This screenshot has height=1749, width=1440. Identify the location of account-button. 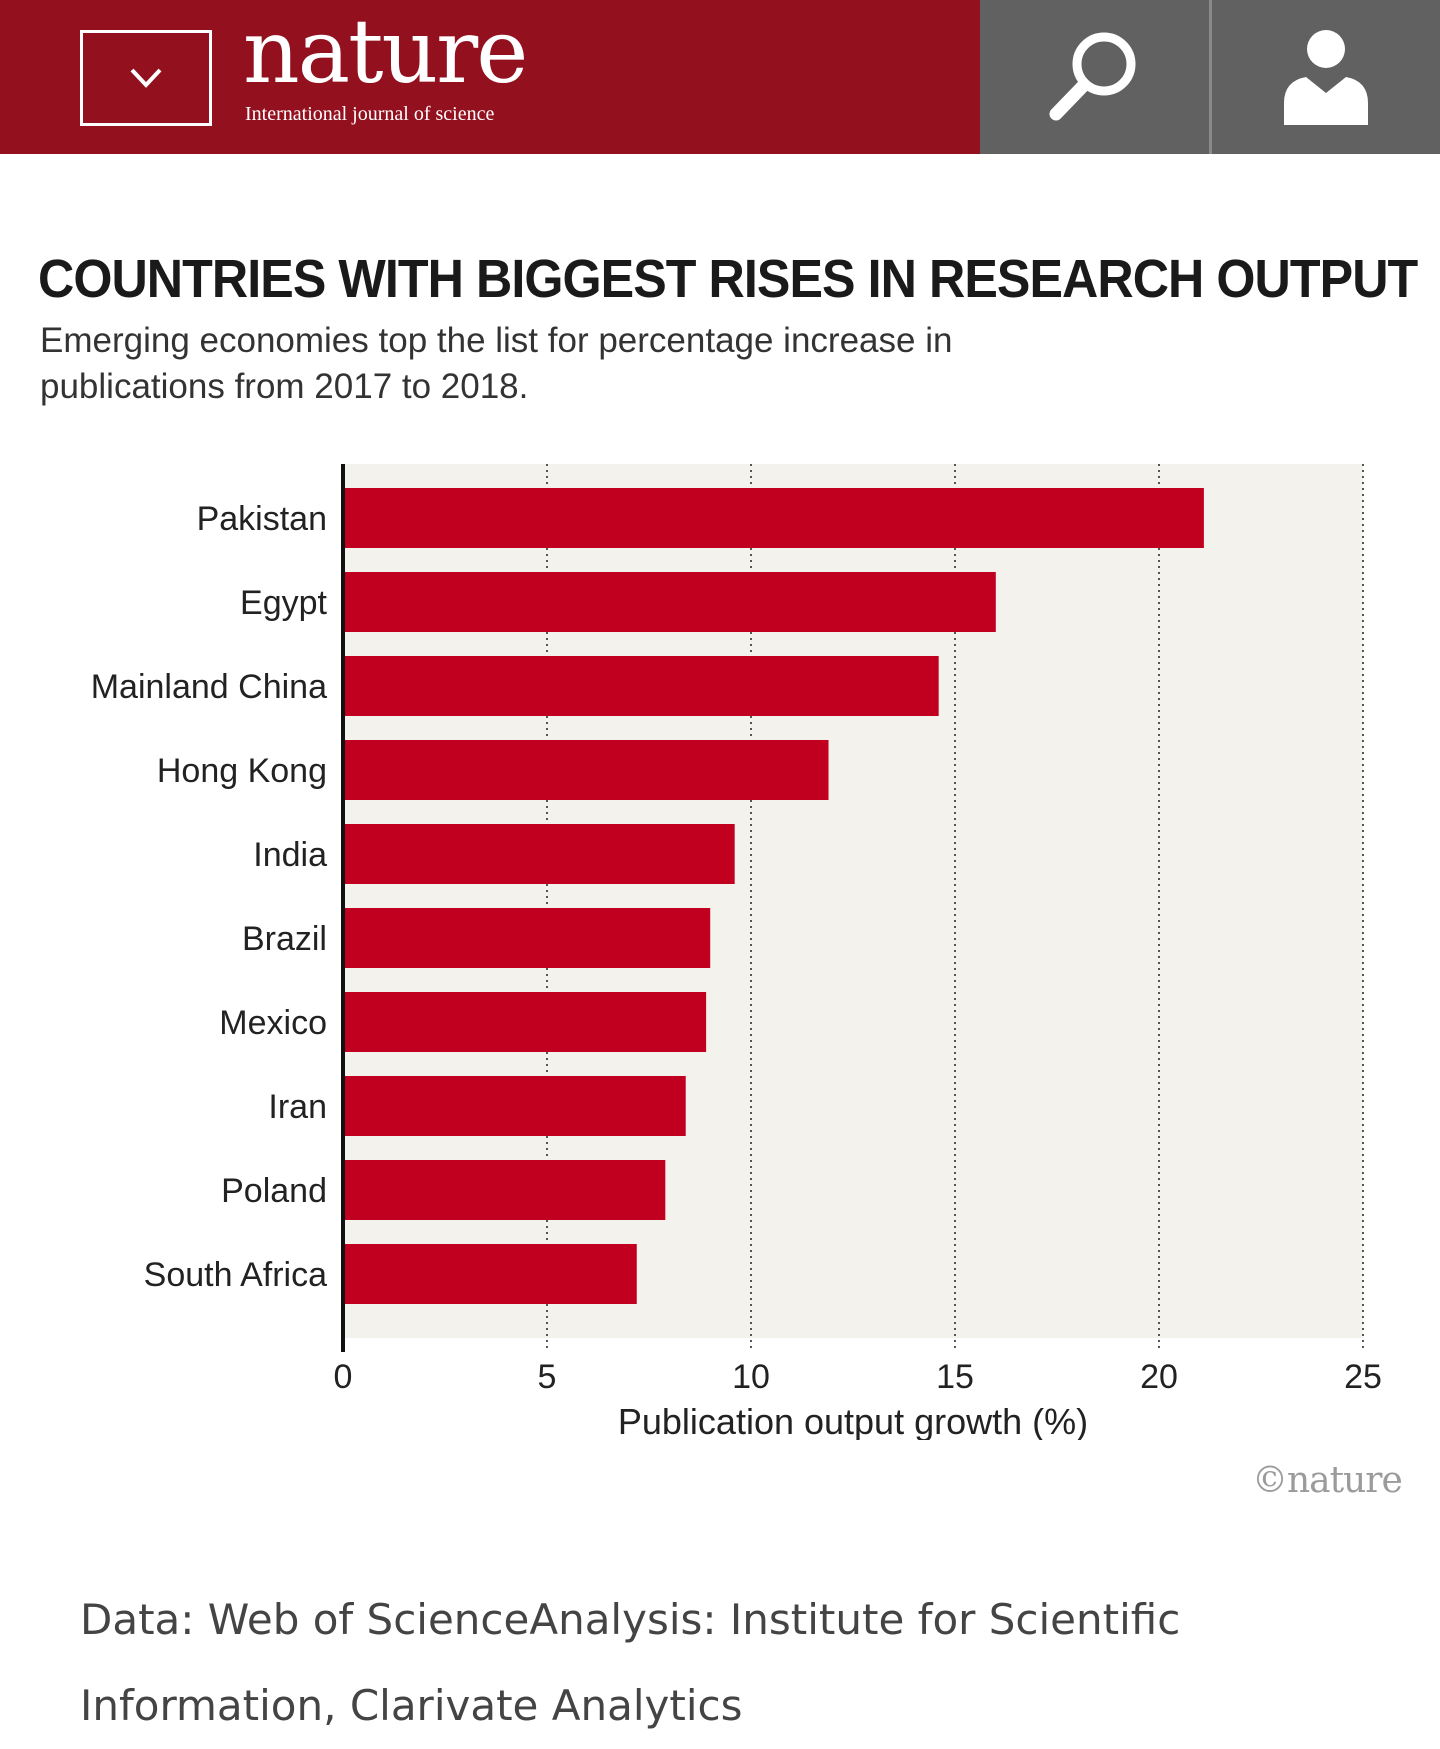
(1326, 77).